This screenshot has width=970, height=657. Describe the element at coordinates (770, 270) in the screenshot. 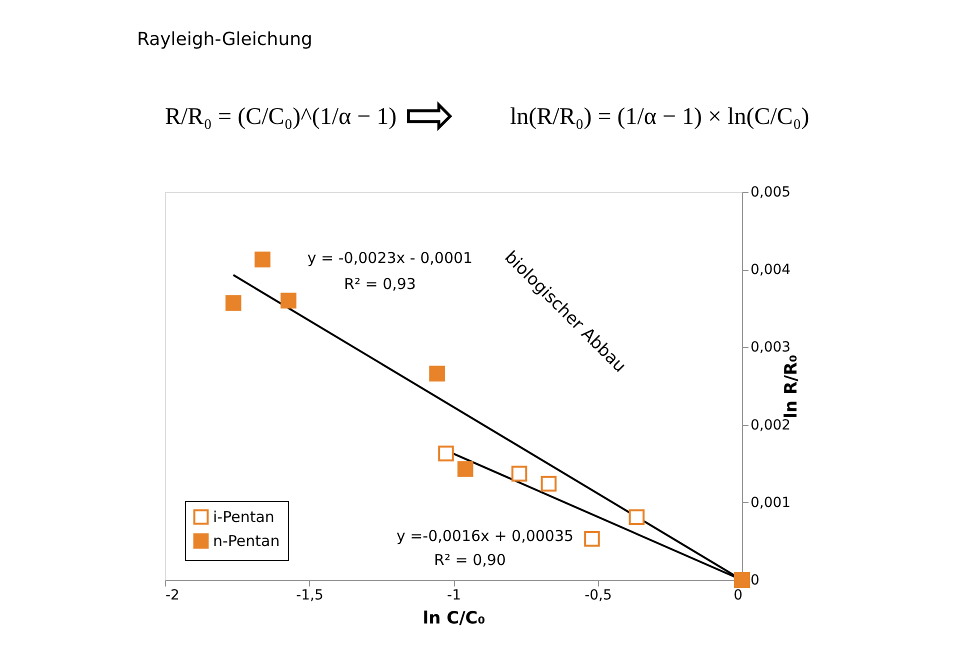

I see `y-tick-label: 0,004` at that location.